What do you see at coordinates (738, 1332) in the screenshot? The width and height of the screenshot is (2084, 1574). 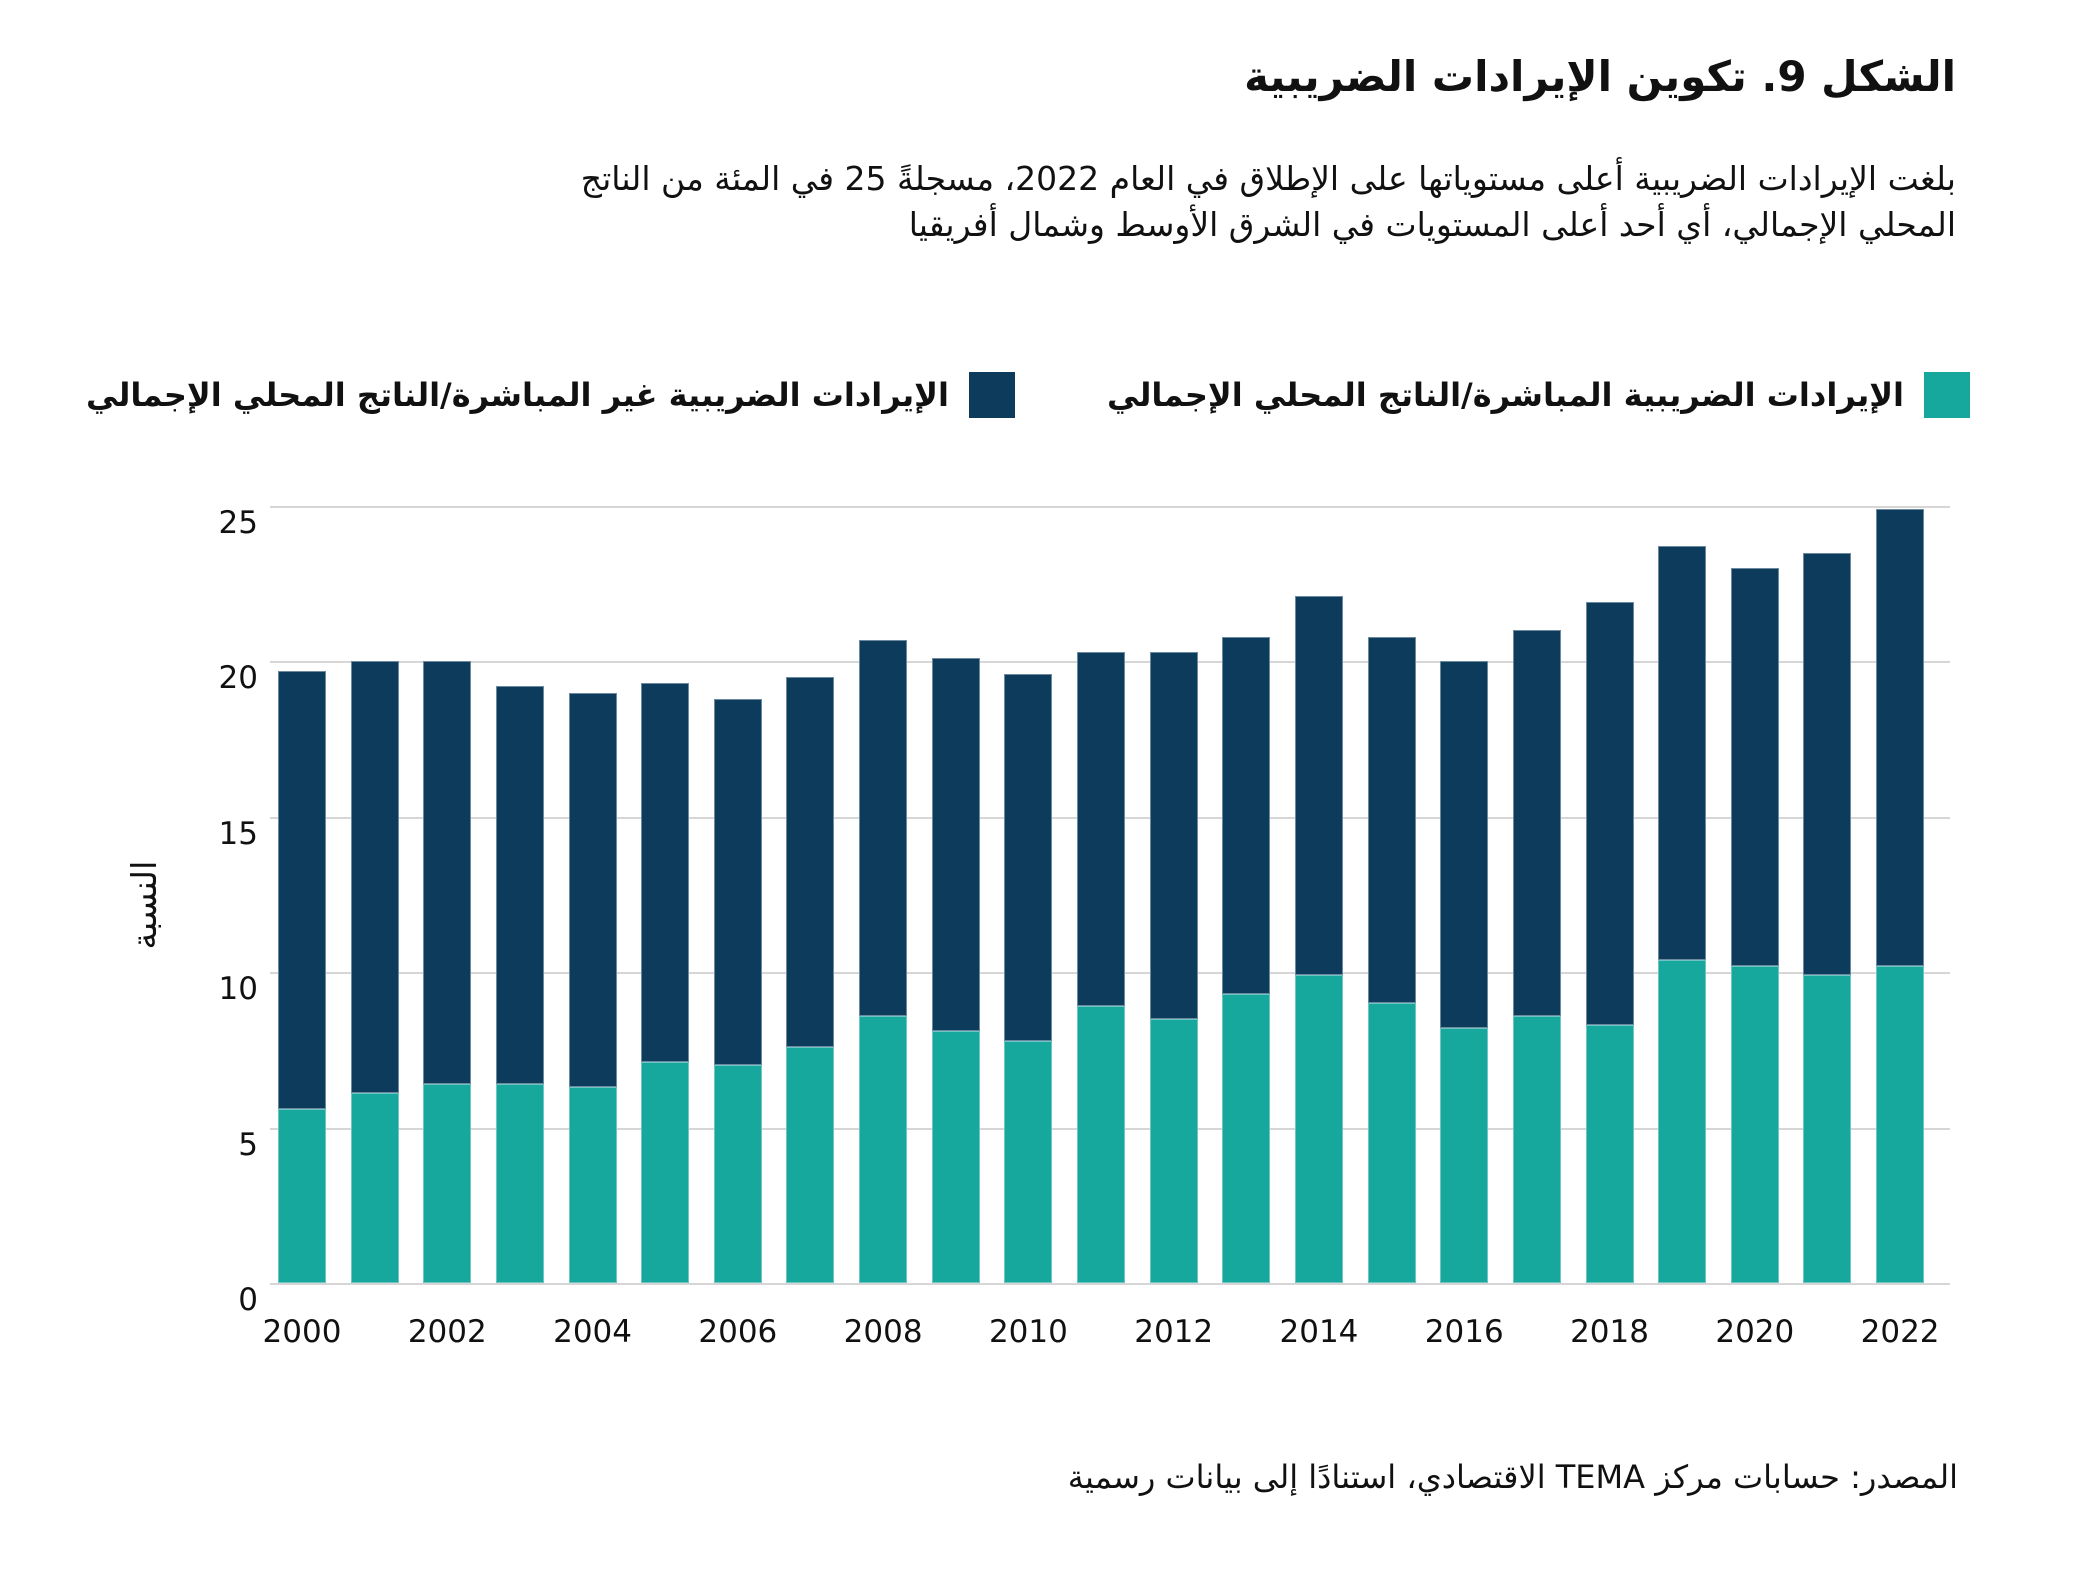 I see `x-tick-label-2006: 2006` at bounding box center [738, 1332].